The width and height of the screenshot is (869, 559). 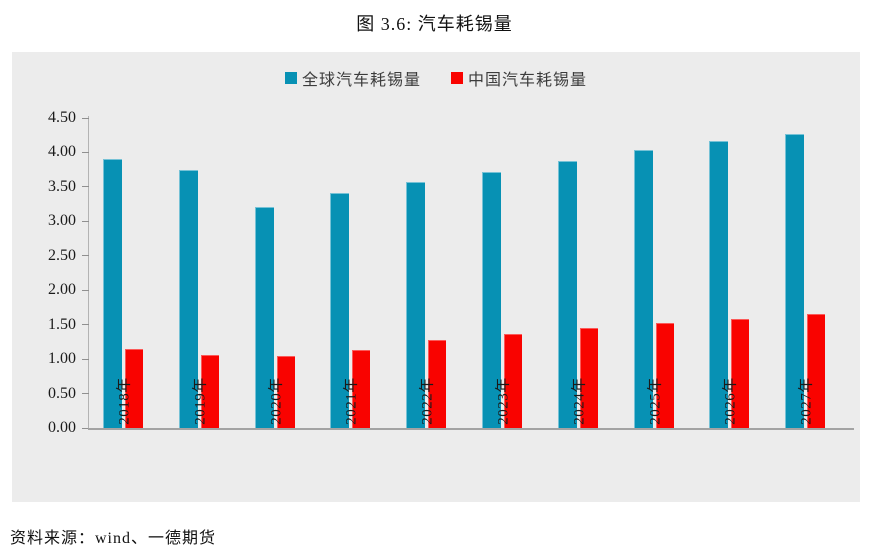 I want to click on x-axis-label: 2027年, so click(x=805, y=401).